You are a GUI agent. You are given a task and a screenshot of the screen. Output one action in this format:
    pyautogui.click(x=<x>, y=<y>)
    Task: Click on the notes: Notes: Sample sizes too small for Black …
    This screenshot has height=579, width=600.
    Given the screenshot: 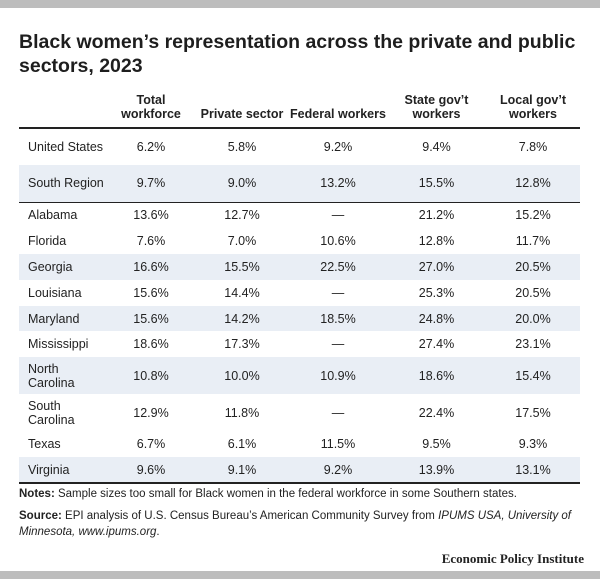 What is the action you would take?
    pyautogui.click(x=301, y=494)
    